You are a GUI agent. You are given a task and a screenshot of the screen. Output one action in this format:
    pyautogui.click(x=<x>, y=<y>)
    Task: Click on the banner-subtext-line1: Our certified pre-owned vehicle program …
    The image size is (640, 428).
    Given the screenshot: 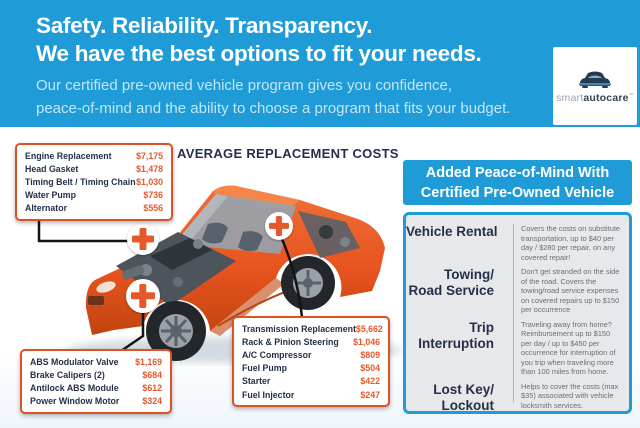 What is the action you would take?
    pyautogui.click(x=244, y=85)
    